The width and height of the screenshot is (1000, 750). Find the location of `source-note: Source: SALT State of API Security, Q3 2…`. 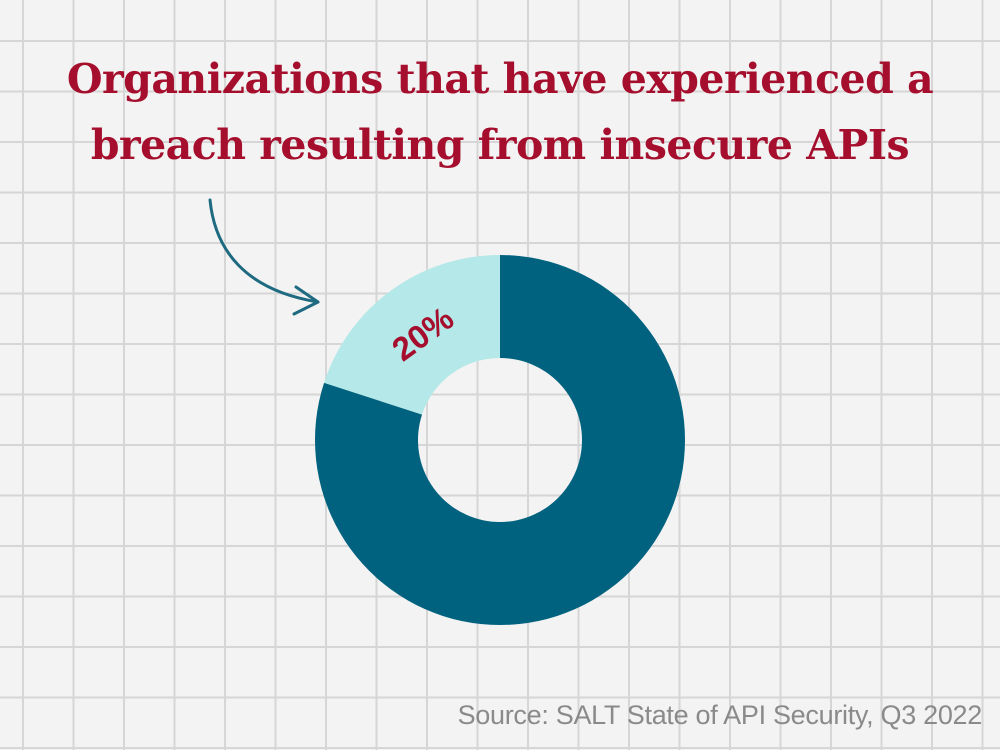

source-note: Source: SALT State of API Security, Q3 2… is located at coordinates (720, 715).